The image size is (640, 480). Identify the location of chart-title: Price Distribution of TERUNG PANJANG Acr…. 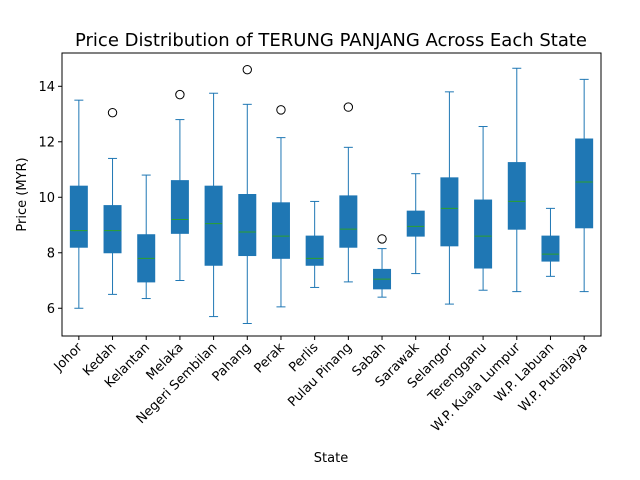
(331, 40).